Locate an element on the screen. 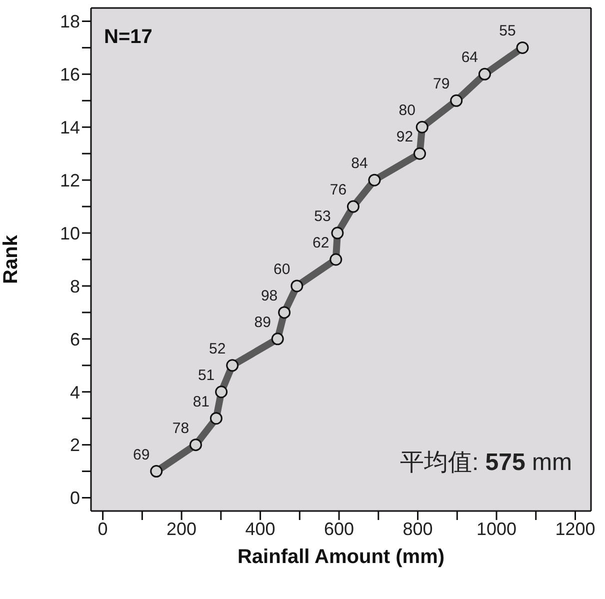 Image resolution: width=605 pixels, height=599 pixels. y-tick-label: 10 is located at coordinates (70, 233).